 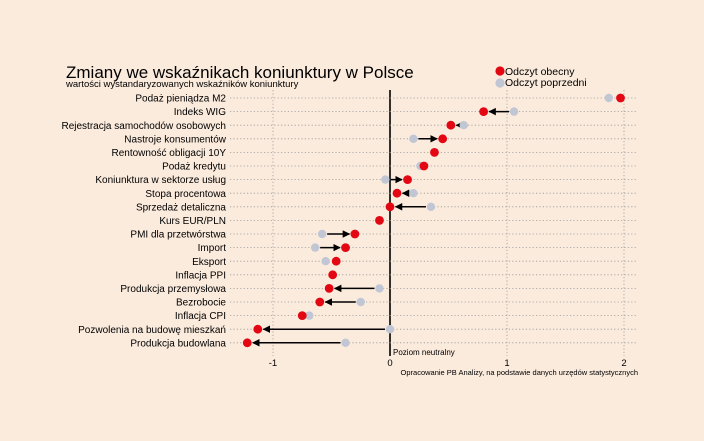 I want to click on legend: Odczyt obecny Odczyt poprzedni, so click(x=541, y=77).